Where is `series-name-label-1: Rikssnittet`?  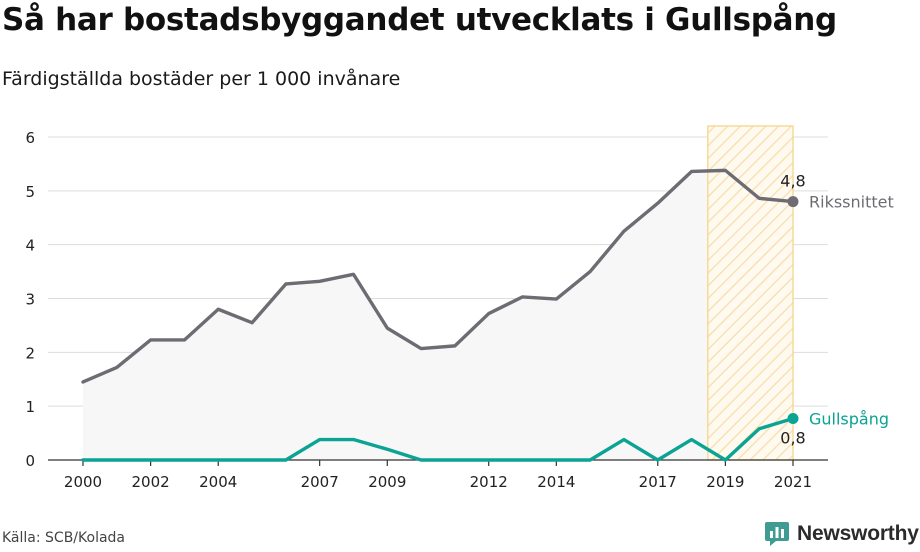 series-name-label-1: Rikssnittet is located at coordinates (851, 202).